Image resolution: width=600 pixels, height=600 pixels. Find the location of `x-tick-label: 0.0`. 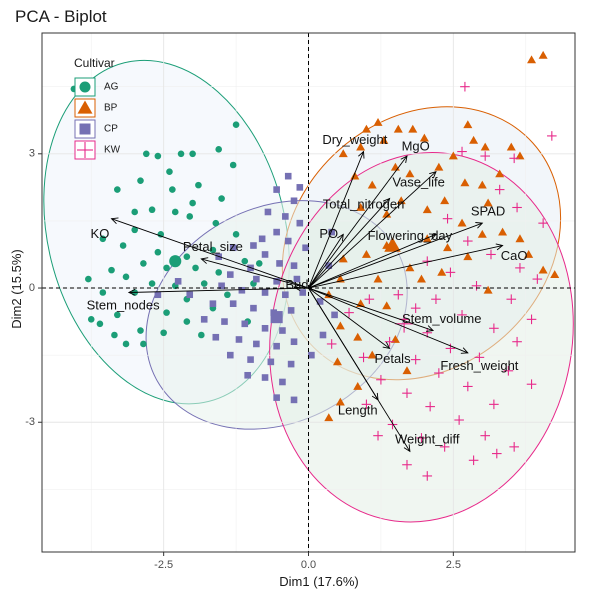

x-tick-label: 0.0 is located at coordinates (308, 565).